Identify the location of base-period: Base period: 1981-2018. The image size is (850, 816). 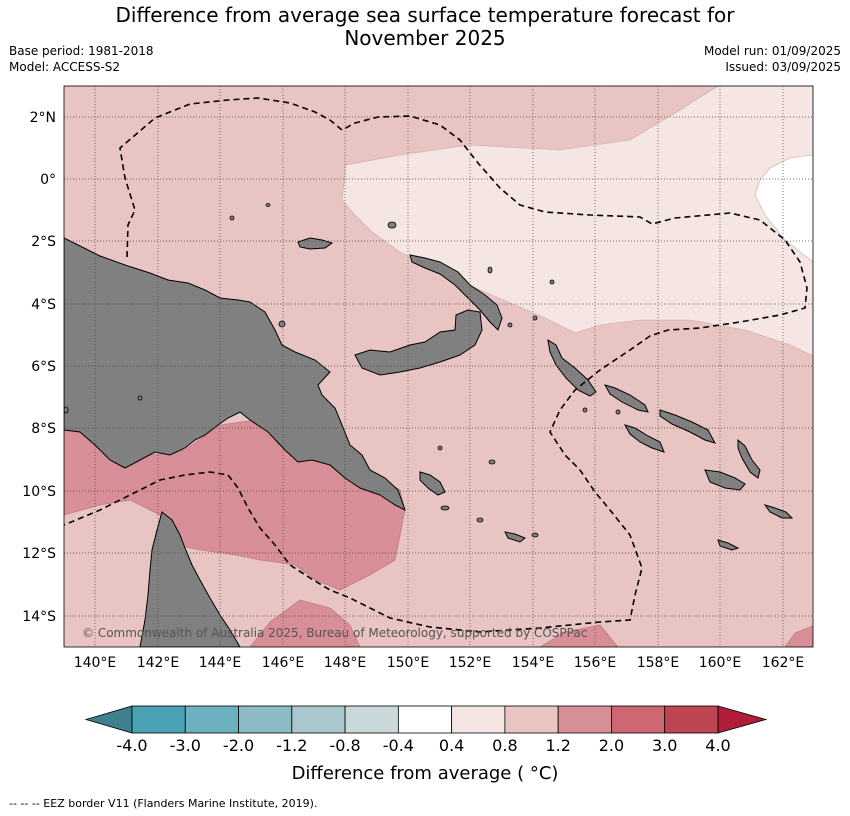
(81, 51).